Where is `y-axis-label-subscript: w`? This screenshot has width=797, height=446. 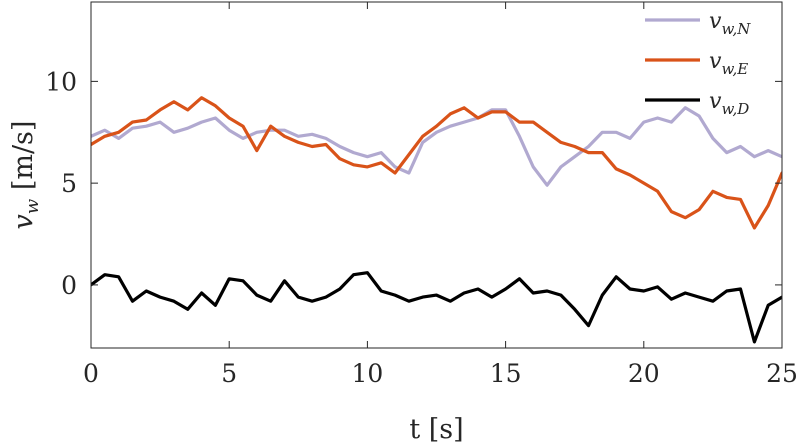
y-axis-label-subscript: w is located at coordinates (32, 206).